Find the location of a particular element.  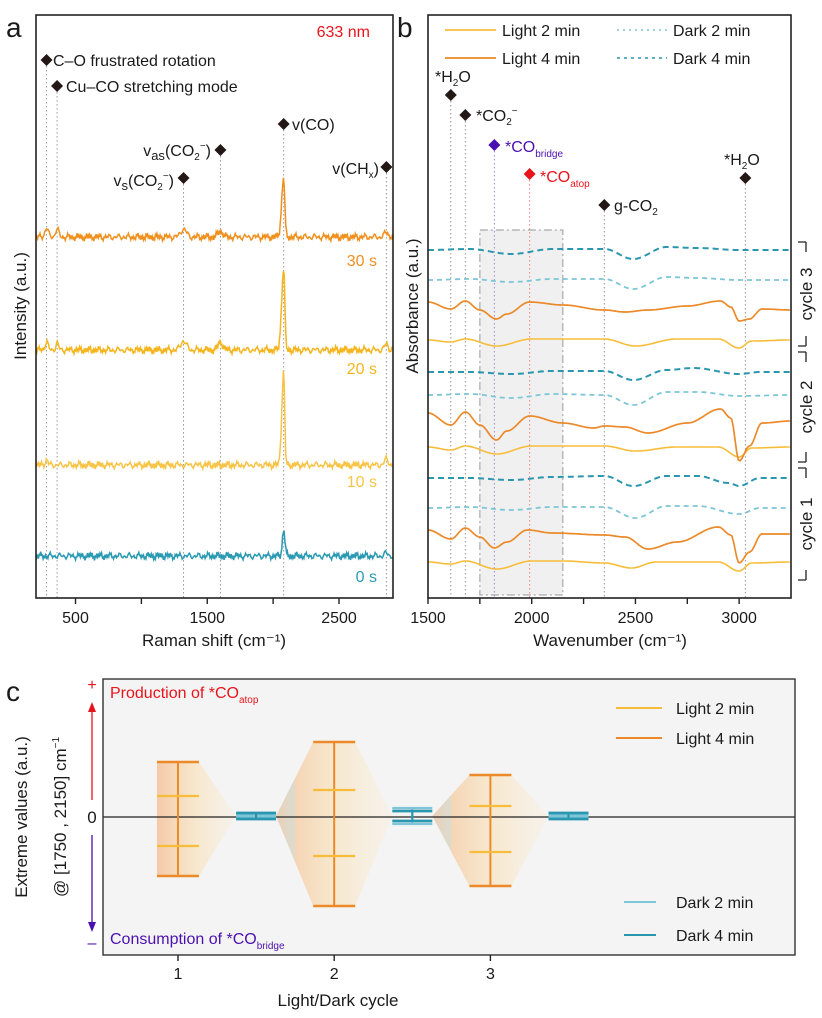

cycle-3-label: cycle 3 is located at coordinates (806, 294).